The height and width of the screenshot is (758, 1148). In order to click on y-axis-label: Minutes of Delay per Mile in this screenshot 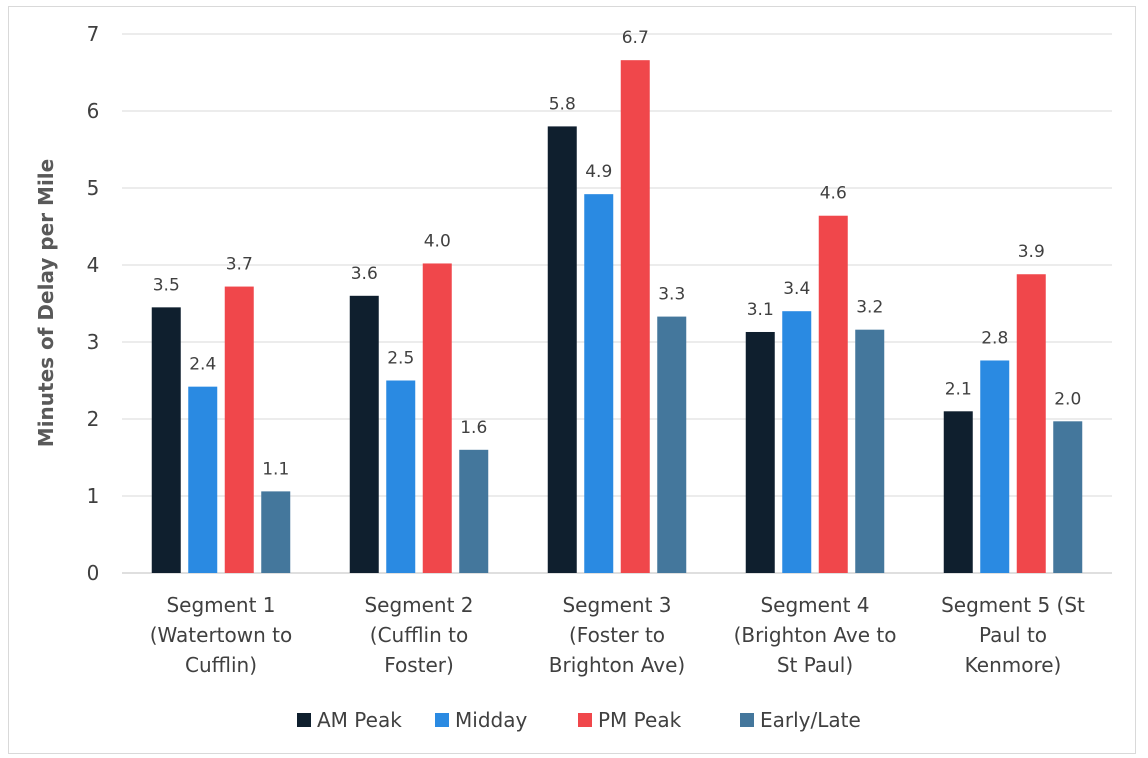, I will do `click(46, 303)`.